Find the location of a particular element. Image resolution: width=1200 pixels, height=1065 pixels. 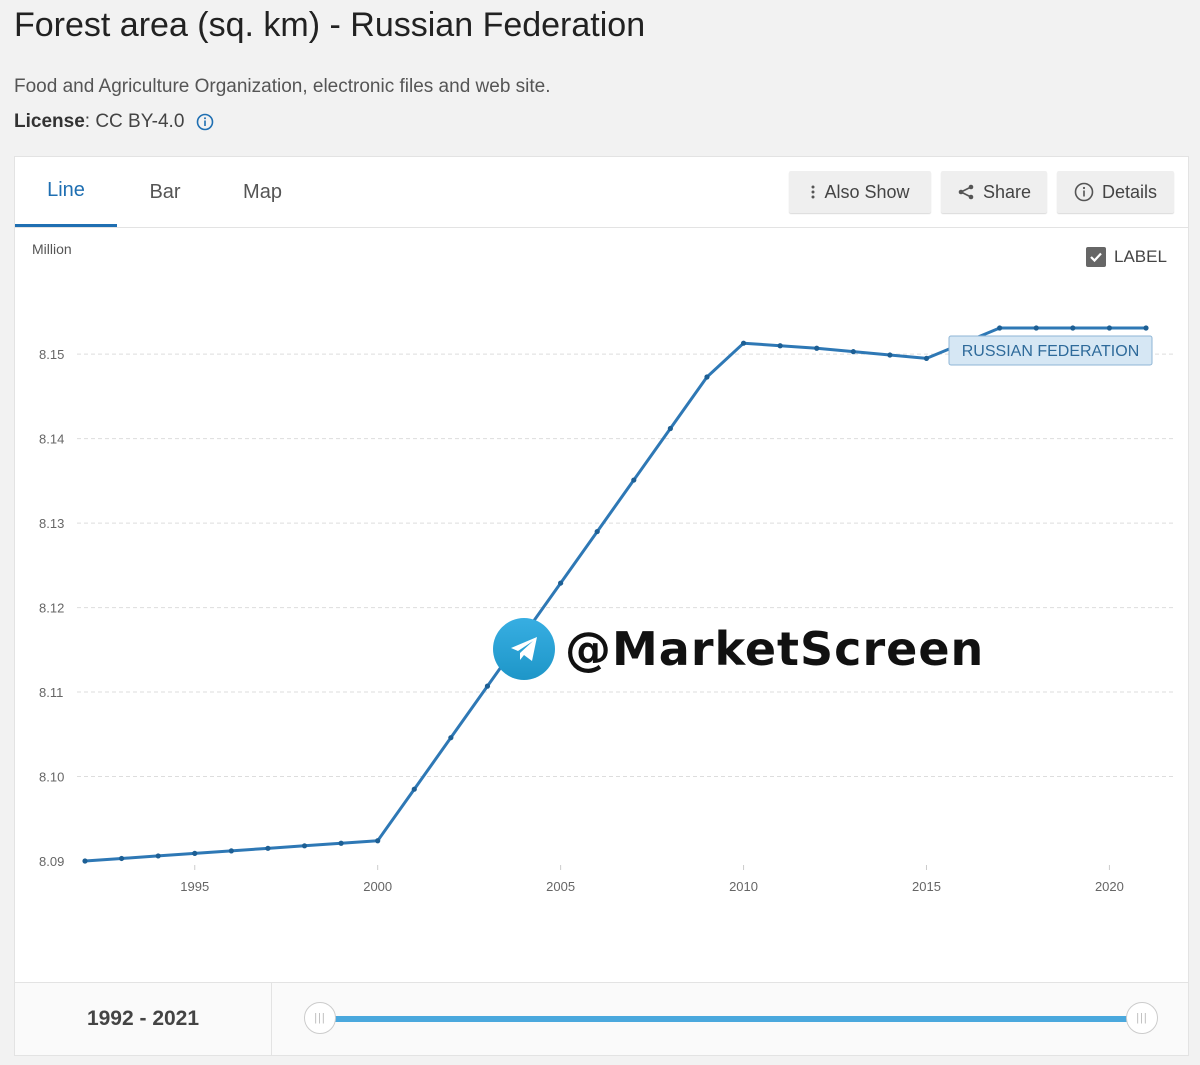

share-icon is located at coordinates (966, 192).